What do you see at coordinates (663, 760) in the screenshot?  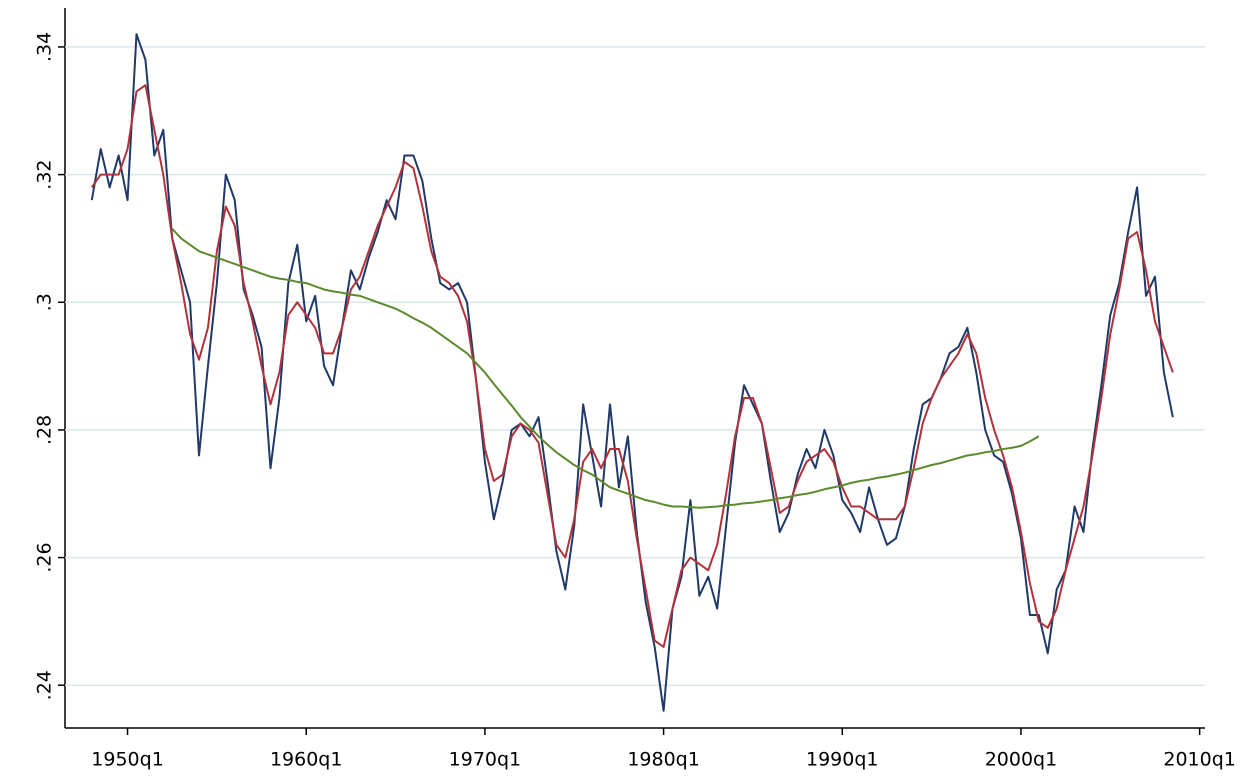 I see `x-tick-label: 1980q1` at bounding box center [663, 760].